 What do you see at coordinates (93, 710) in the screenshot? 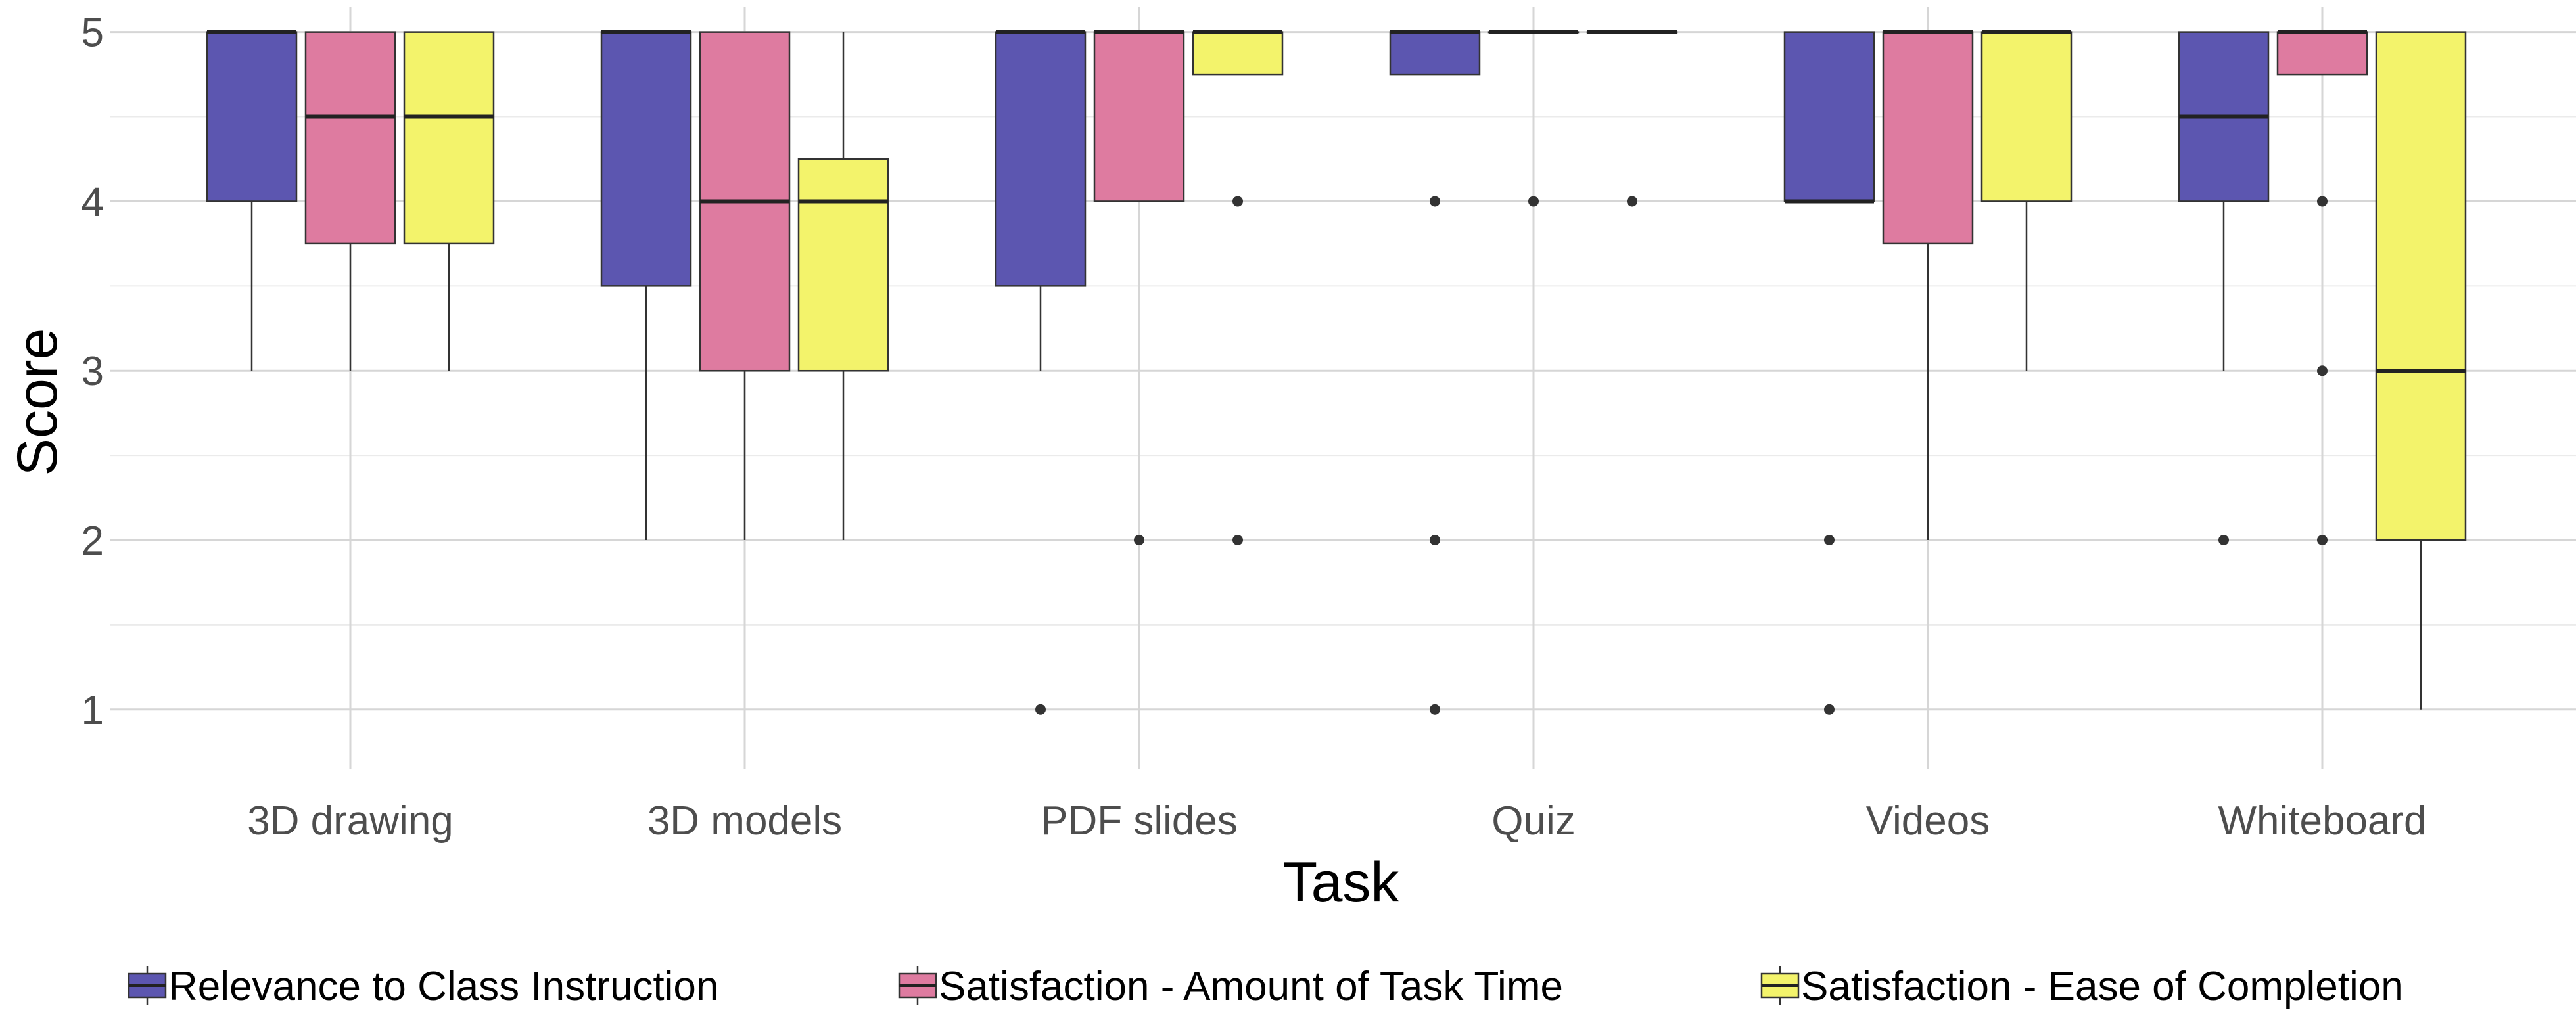
I see `y-tick-label: 1` at bounding box center [93, 710].